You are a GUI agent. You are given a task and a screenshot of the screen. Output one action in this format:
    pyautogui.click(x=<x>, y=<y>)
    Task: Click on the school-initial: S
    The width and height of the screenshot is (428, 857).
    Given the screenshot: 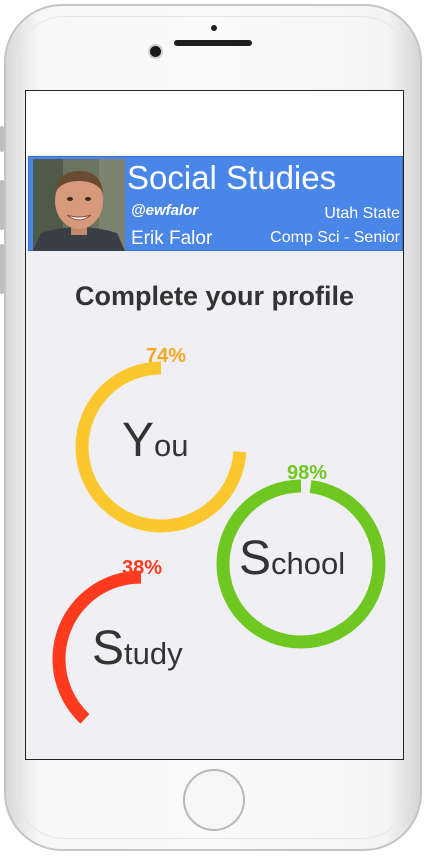 What is the action you would take?
    pyautogui.click(x=255, y=558)
    